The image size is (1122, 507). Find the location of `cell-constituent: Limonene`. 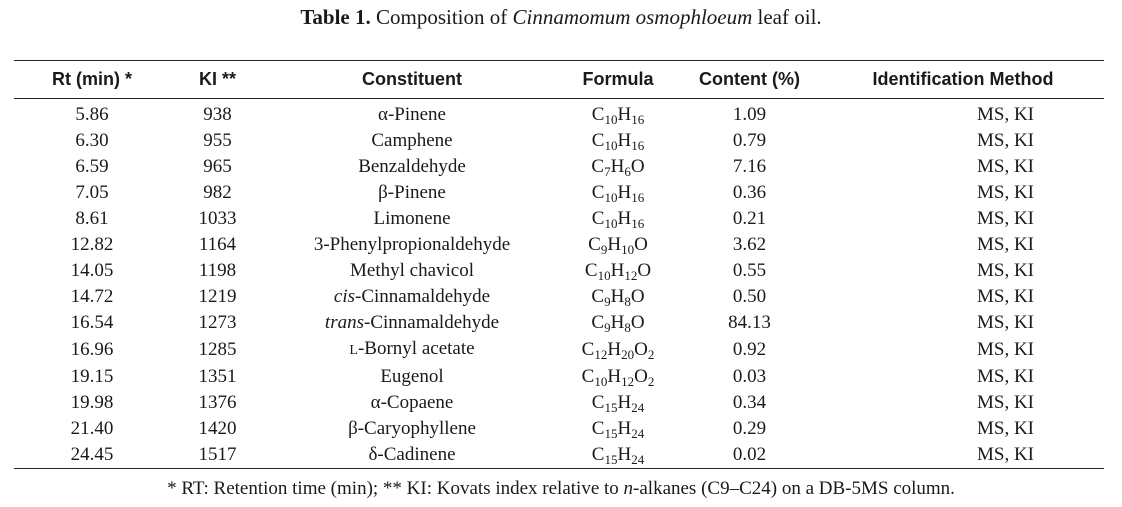

cell-constituent: Limonene is located at coordinates (412, 219).